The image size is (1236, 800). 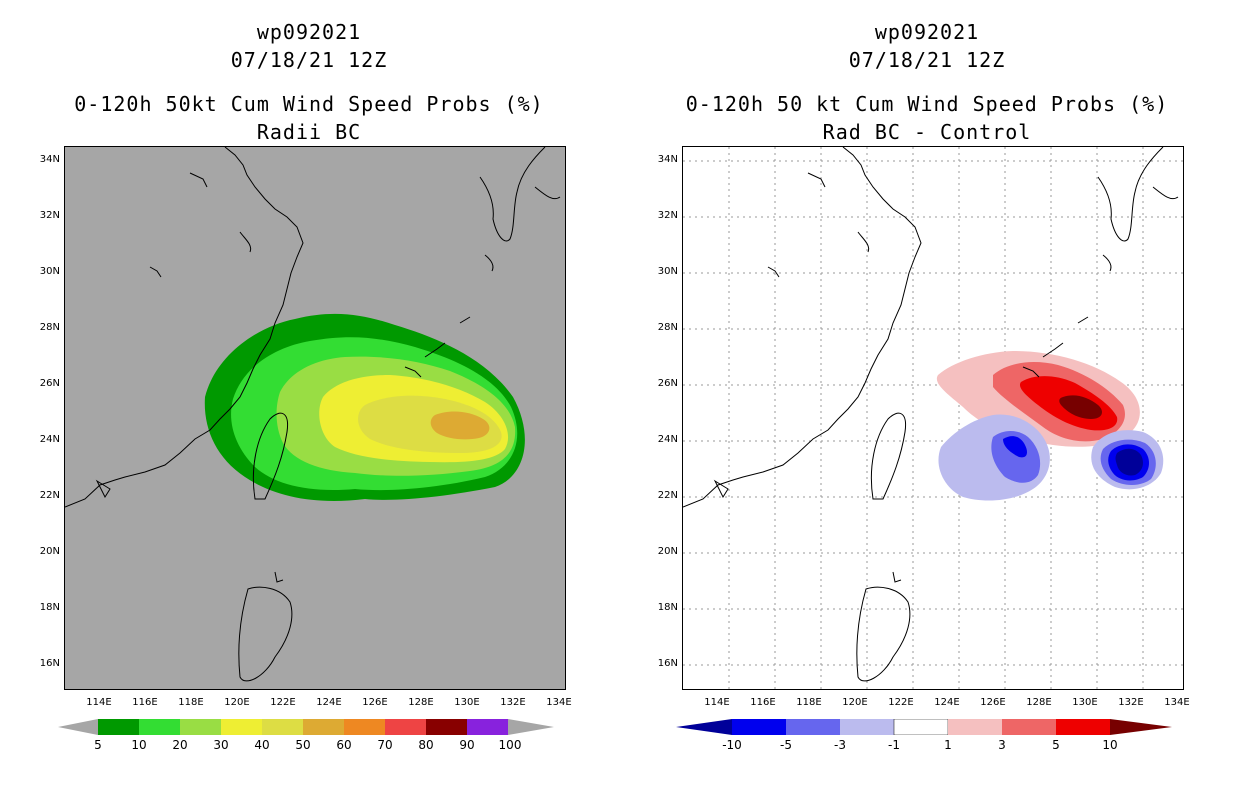 I want to click on colorbar-label: 40, so click(x=262, y=745).